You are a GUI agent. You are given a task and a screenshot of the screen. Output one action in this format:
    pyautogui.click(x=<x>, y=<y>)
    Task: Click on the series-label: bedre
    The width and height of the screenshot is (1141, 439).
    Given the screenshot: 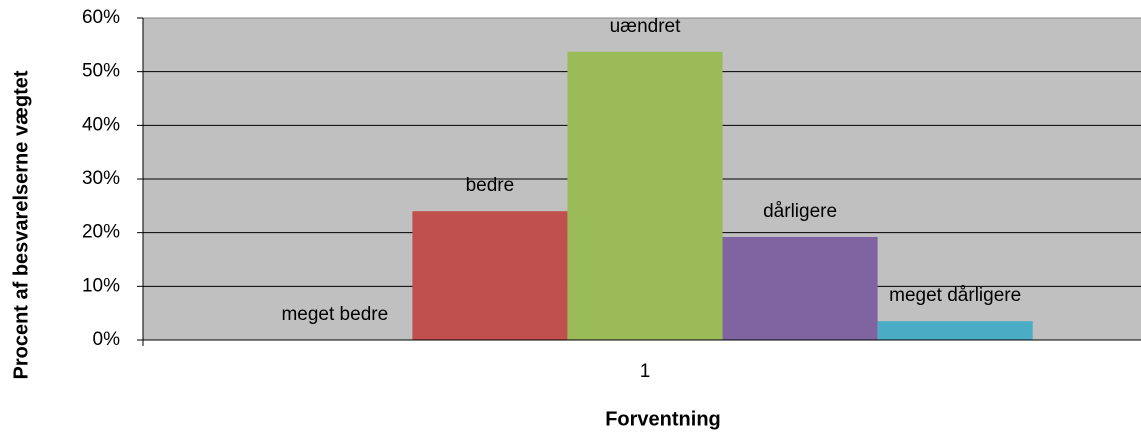 What is the action you would take?
    pyautogui.click(x=490, y=185)
    